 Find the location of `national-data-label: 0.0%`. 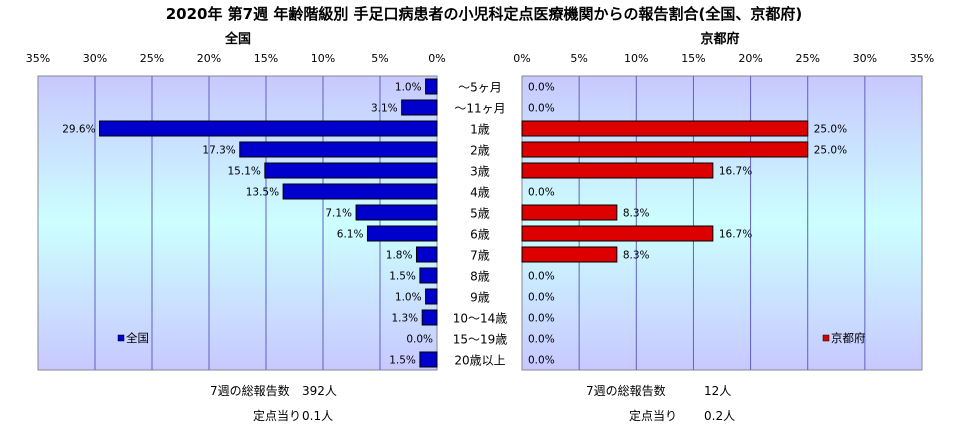

national-data-label: 0.0% is located at coordinates (419, 340).